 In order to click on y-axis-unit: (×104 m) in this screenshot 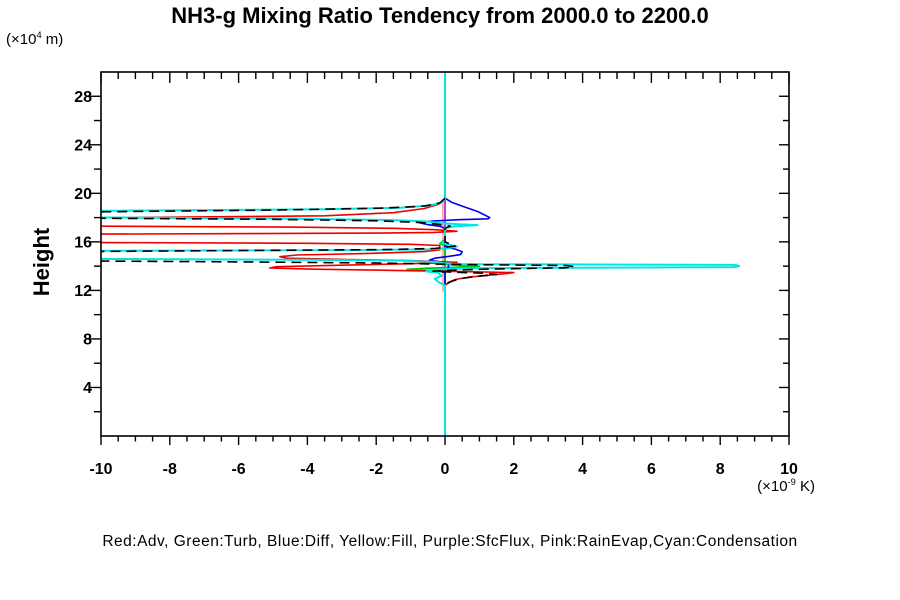, I will do `click(34, 39)`.